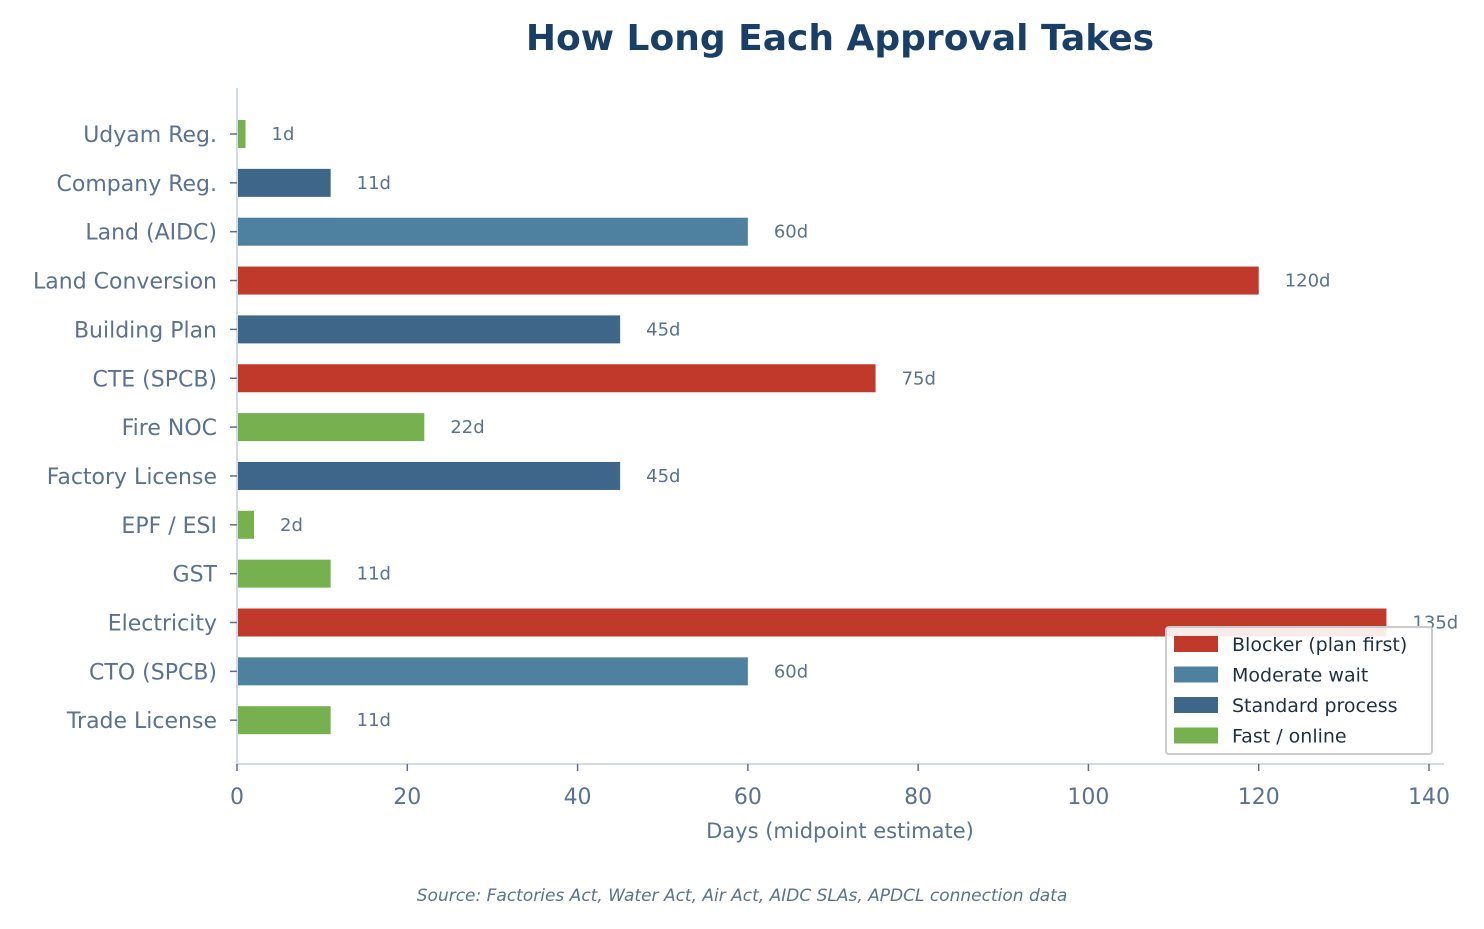 Image resolution: width=1484 pixels, height=929 pixels. What do you see at coordinates (237, 797) in the screenshot?
I see `x-tick-label: 0` at bounding box center [237, 797].